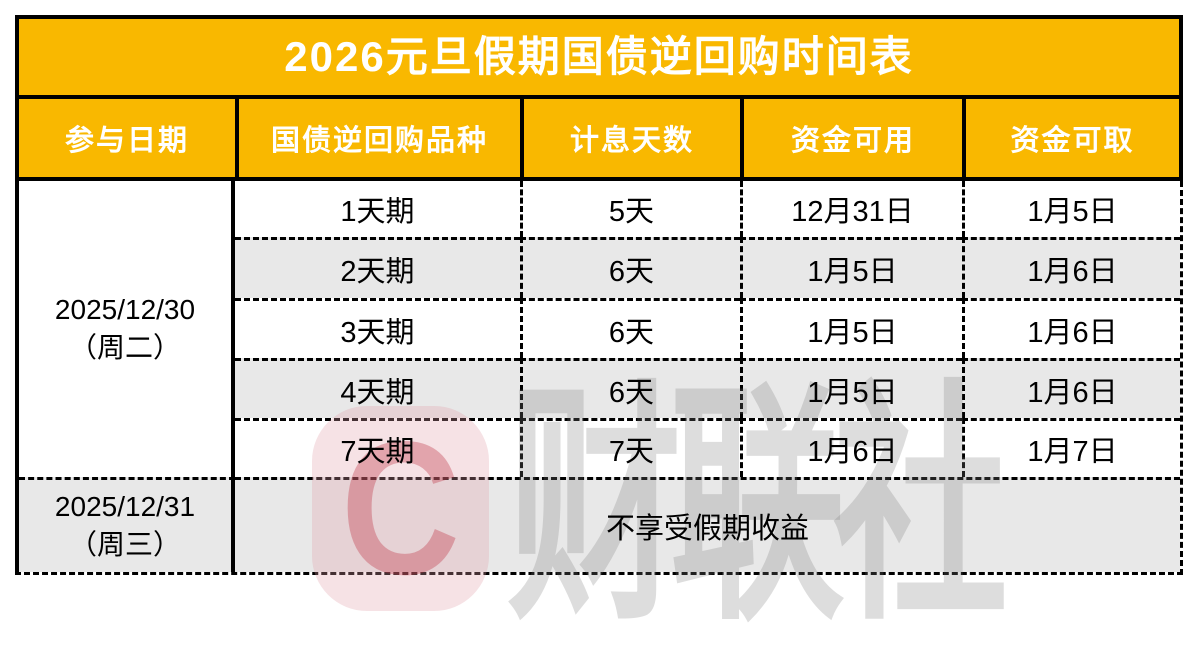 This screenshot has width=1198, height=650. I want to click on column-header-participation-date: 参与日期, so click(126, 141).